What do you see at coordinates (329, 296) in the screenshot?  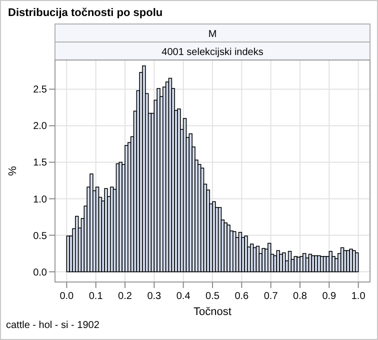 I see `x-tick-label: 0.9` at bounding box center [329, 296].